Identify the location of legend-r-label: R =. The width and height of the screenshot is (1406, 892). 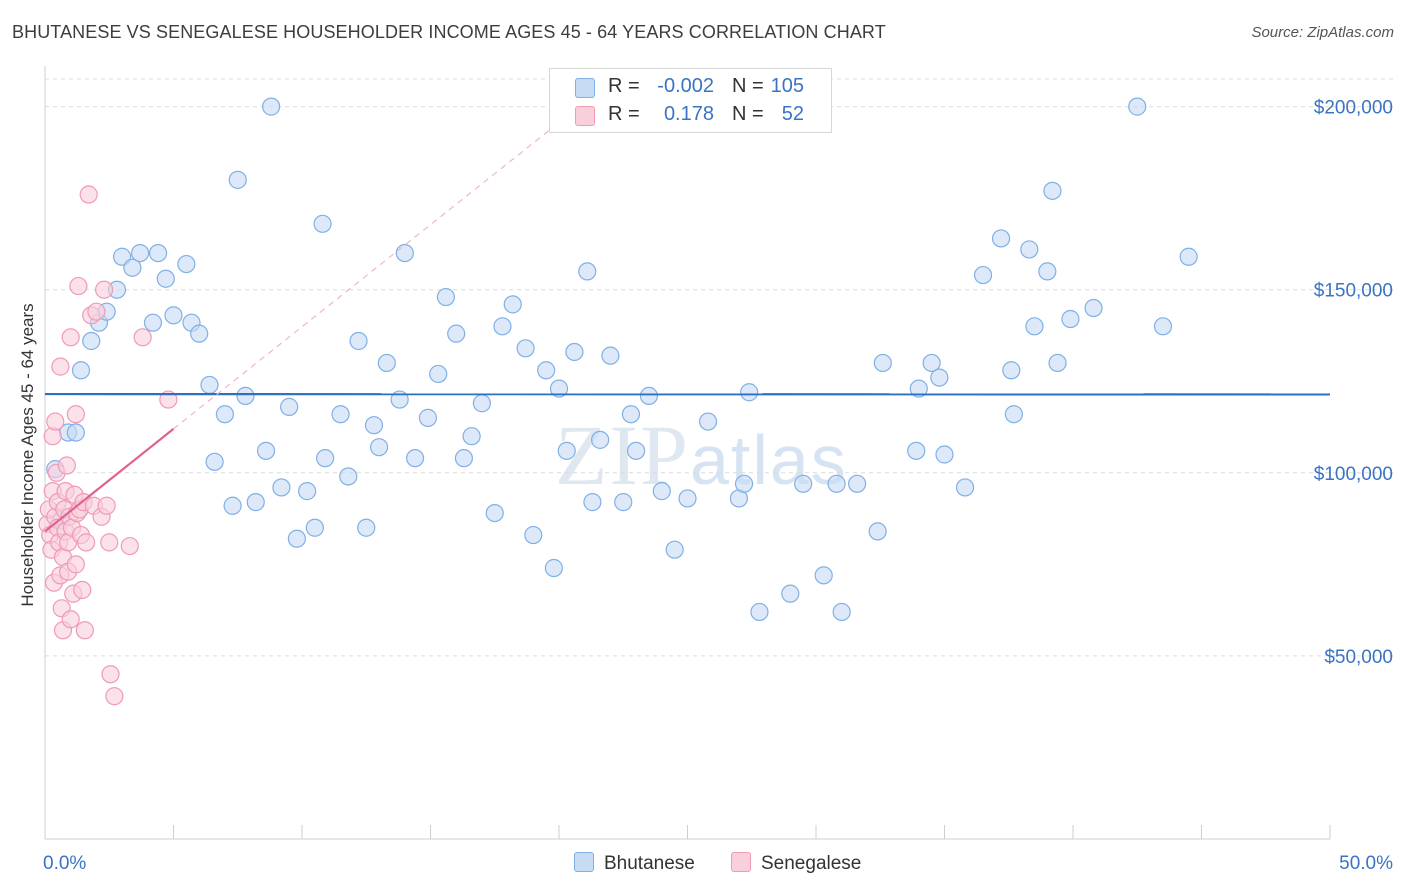
(624, 114).